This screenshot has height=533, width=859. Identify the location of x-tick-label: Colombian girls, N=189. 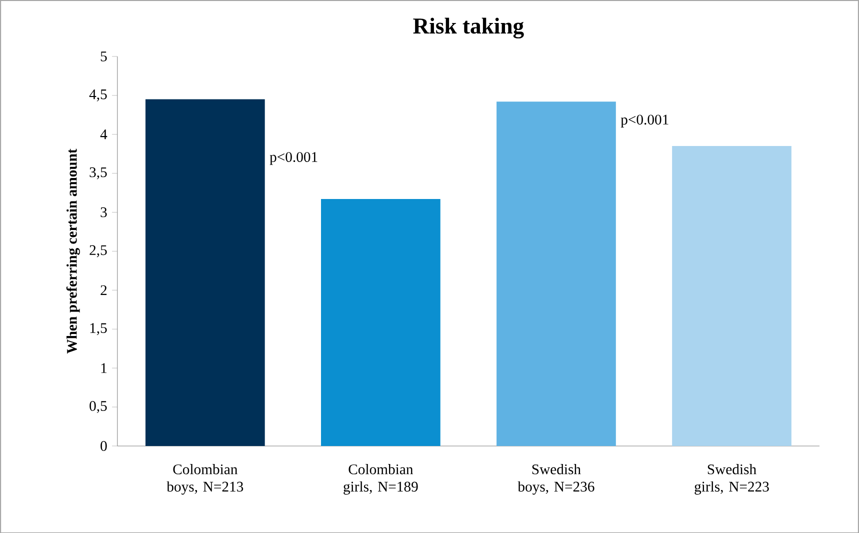
(381, 479).